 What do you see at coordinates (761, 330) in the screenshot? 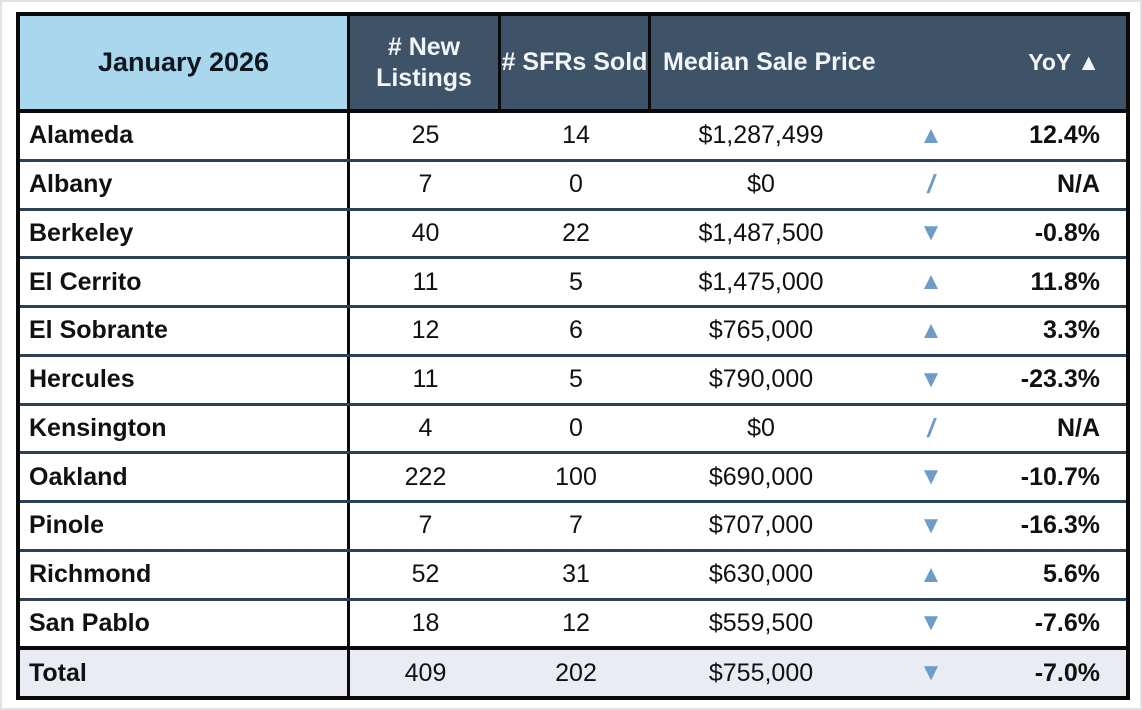
I see `median-price-cell: $765,000` at bounding box center [761, 330].